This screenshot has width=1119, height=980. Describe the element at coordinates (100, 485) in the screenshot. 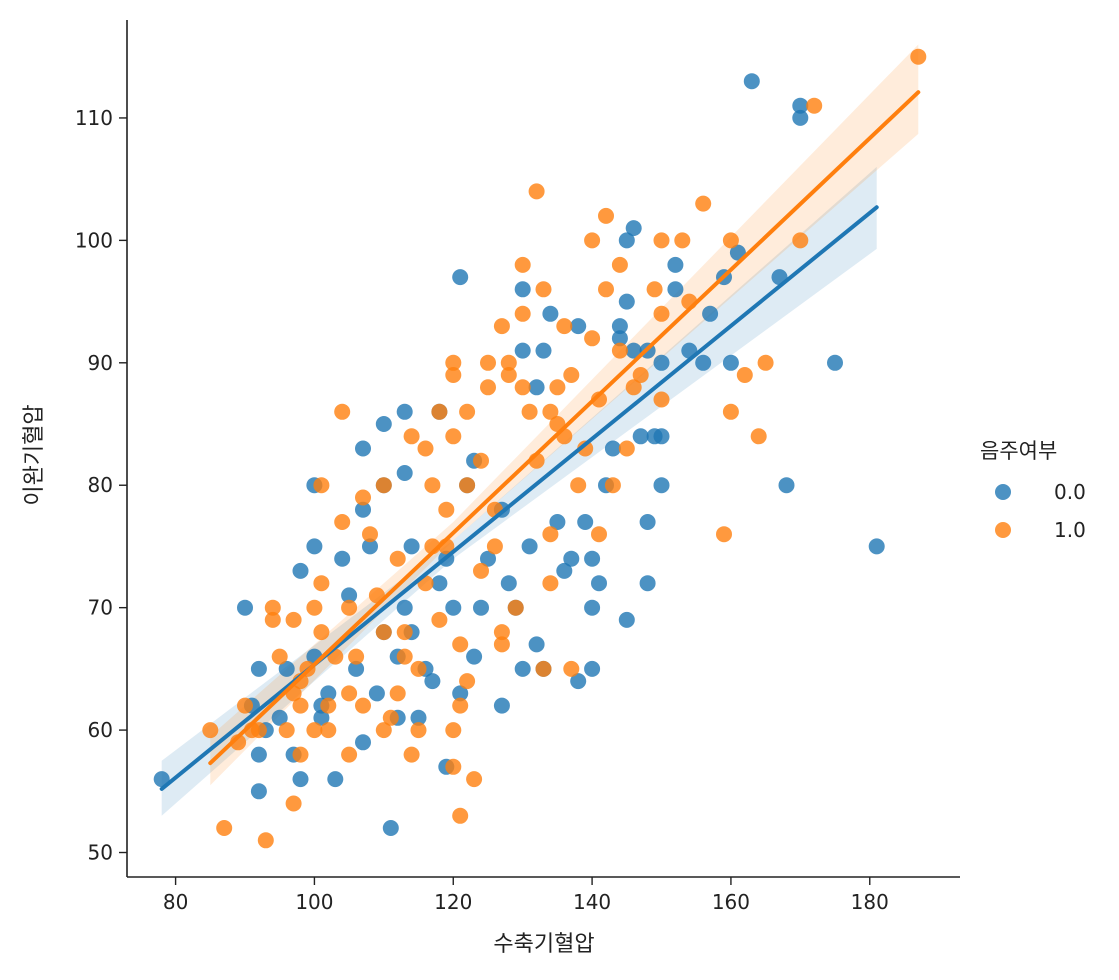

I see `y-tick-label: 80` at that location.